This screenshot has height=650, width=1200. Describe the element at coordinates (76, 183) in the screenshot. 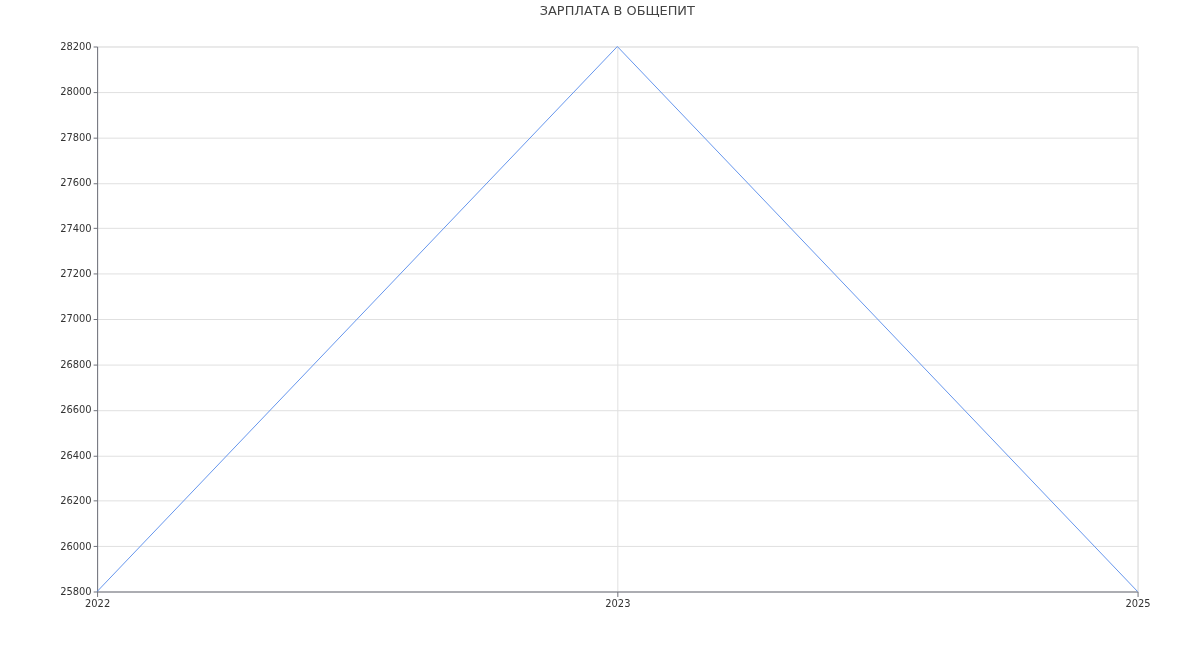

I see `y-tick-label: 27600` at that location.